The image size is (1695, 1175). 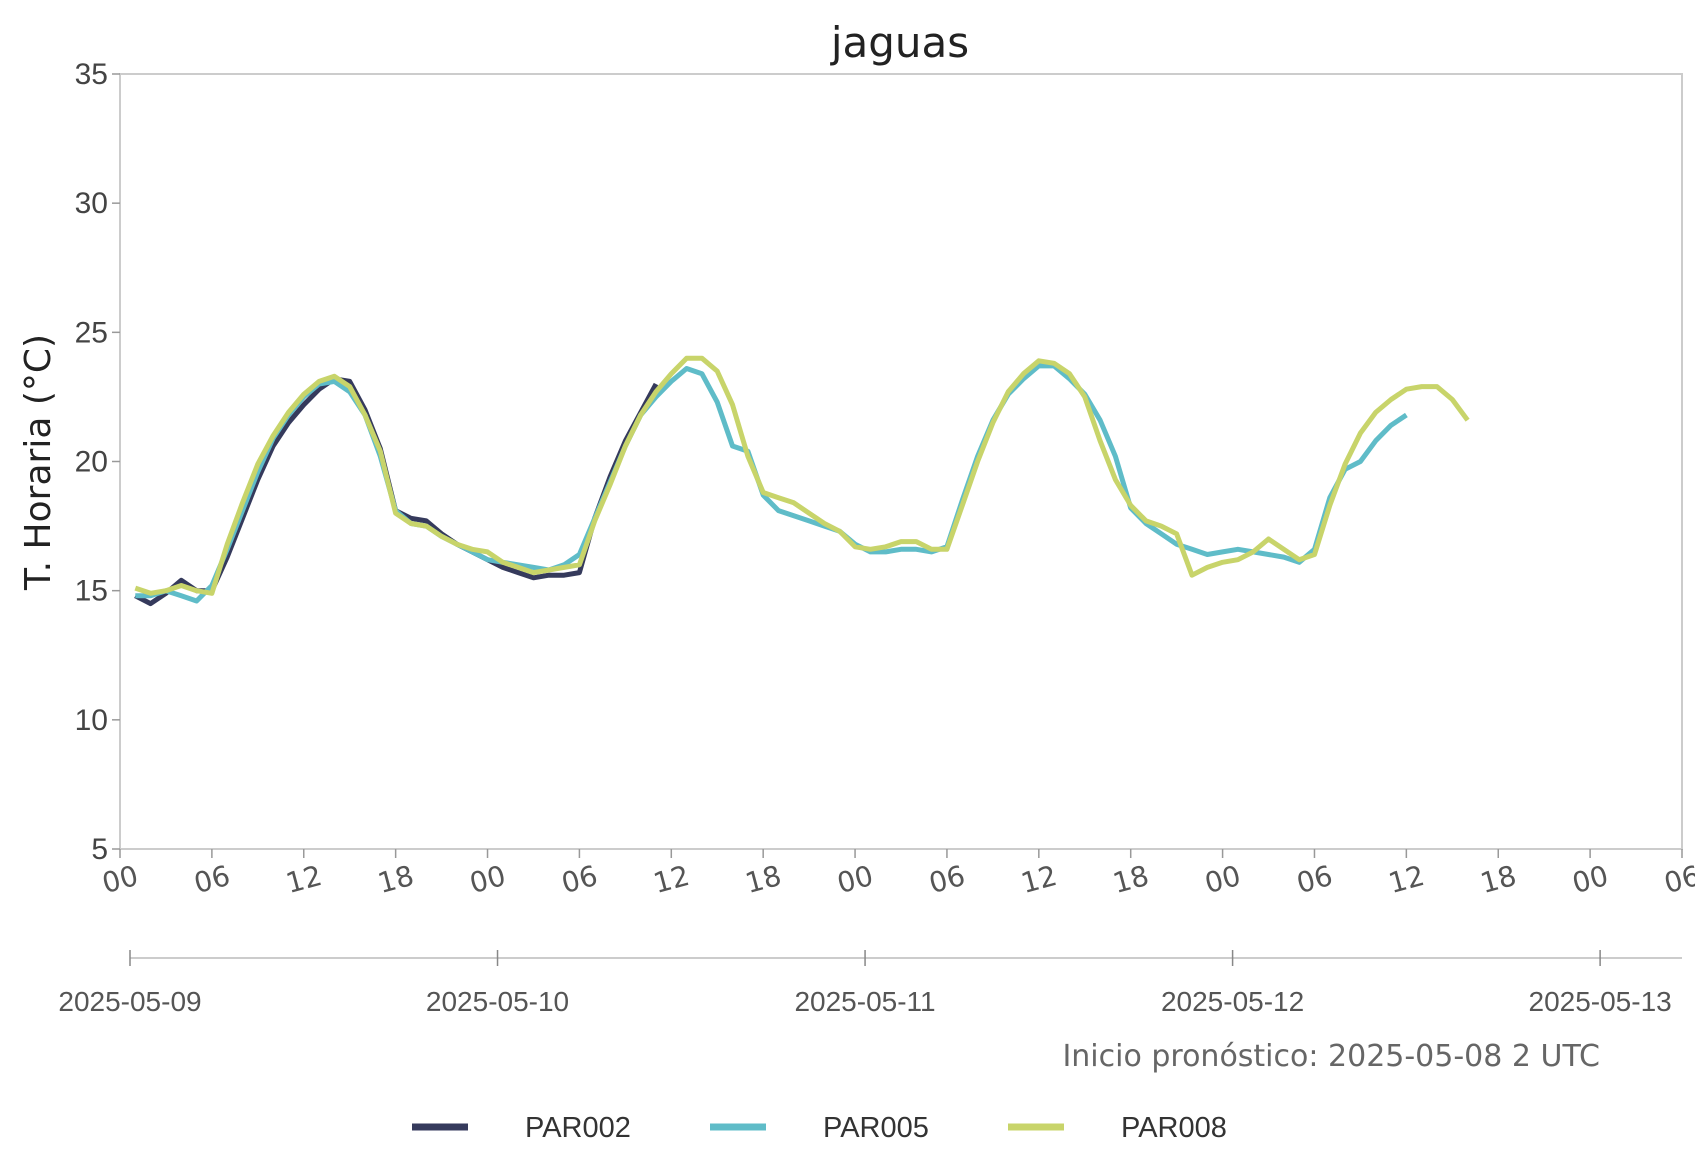 What do you see at coordinates (91, 591) in the screenshot?
I see `y-tick-label: 15` at bounding box center [91, 591].